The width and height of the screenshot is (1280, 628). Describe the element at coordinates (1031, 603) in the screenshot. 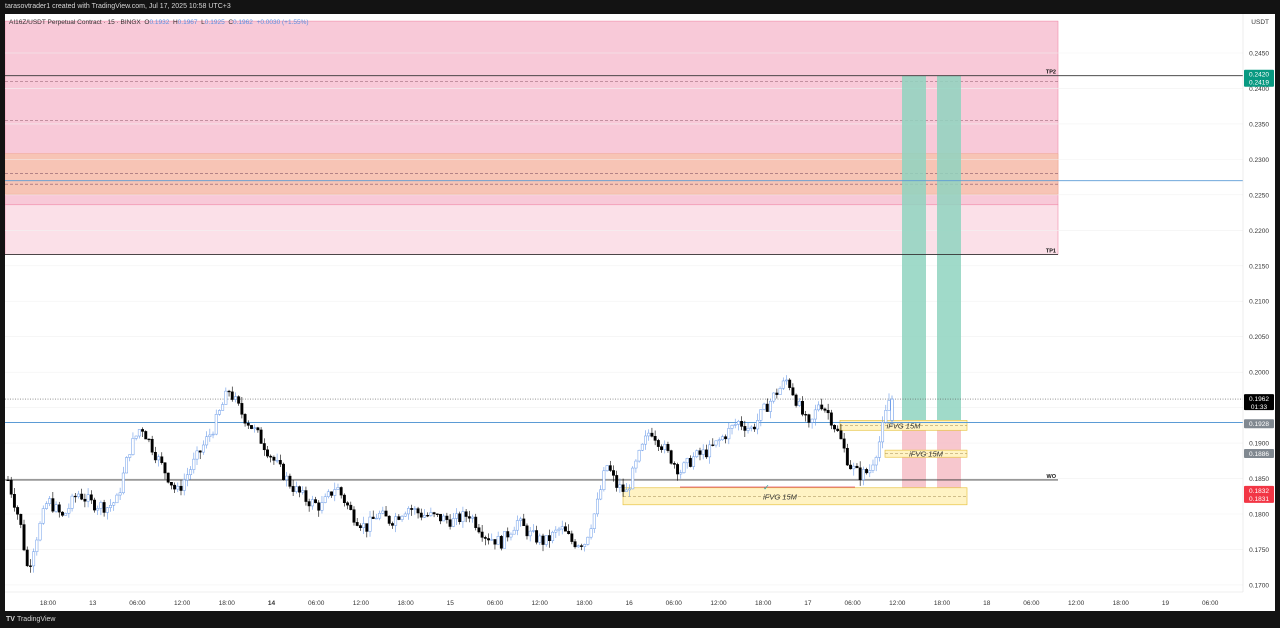

I see `time-tick-label: 06:00` at that location.